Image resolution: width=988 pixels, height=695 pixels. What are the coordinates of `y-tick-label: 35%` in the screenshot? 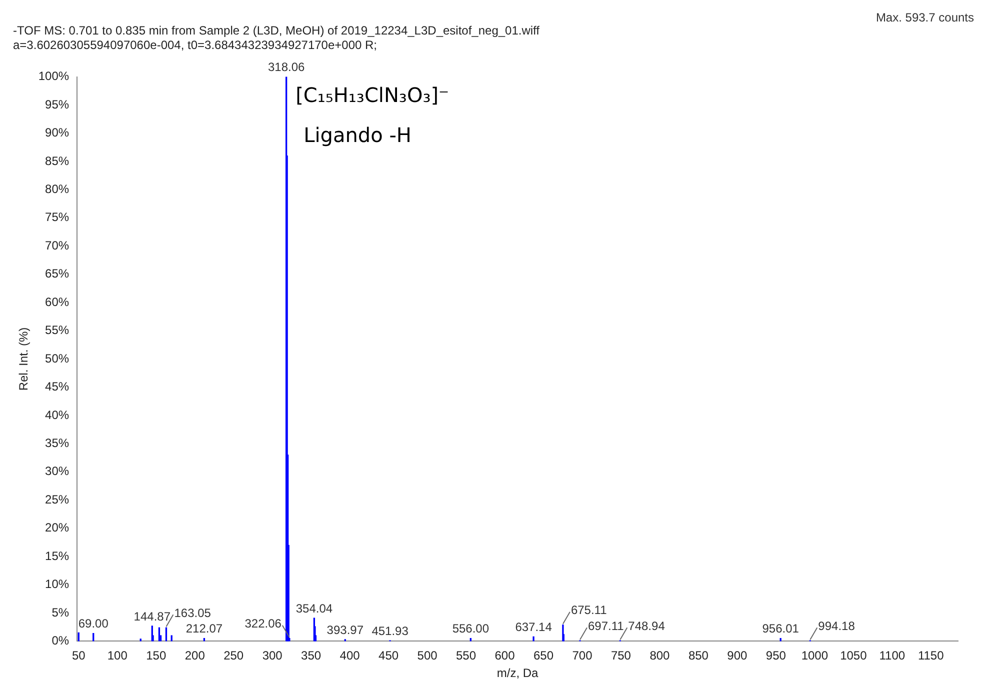 It's located at (57, 443).